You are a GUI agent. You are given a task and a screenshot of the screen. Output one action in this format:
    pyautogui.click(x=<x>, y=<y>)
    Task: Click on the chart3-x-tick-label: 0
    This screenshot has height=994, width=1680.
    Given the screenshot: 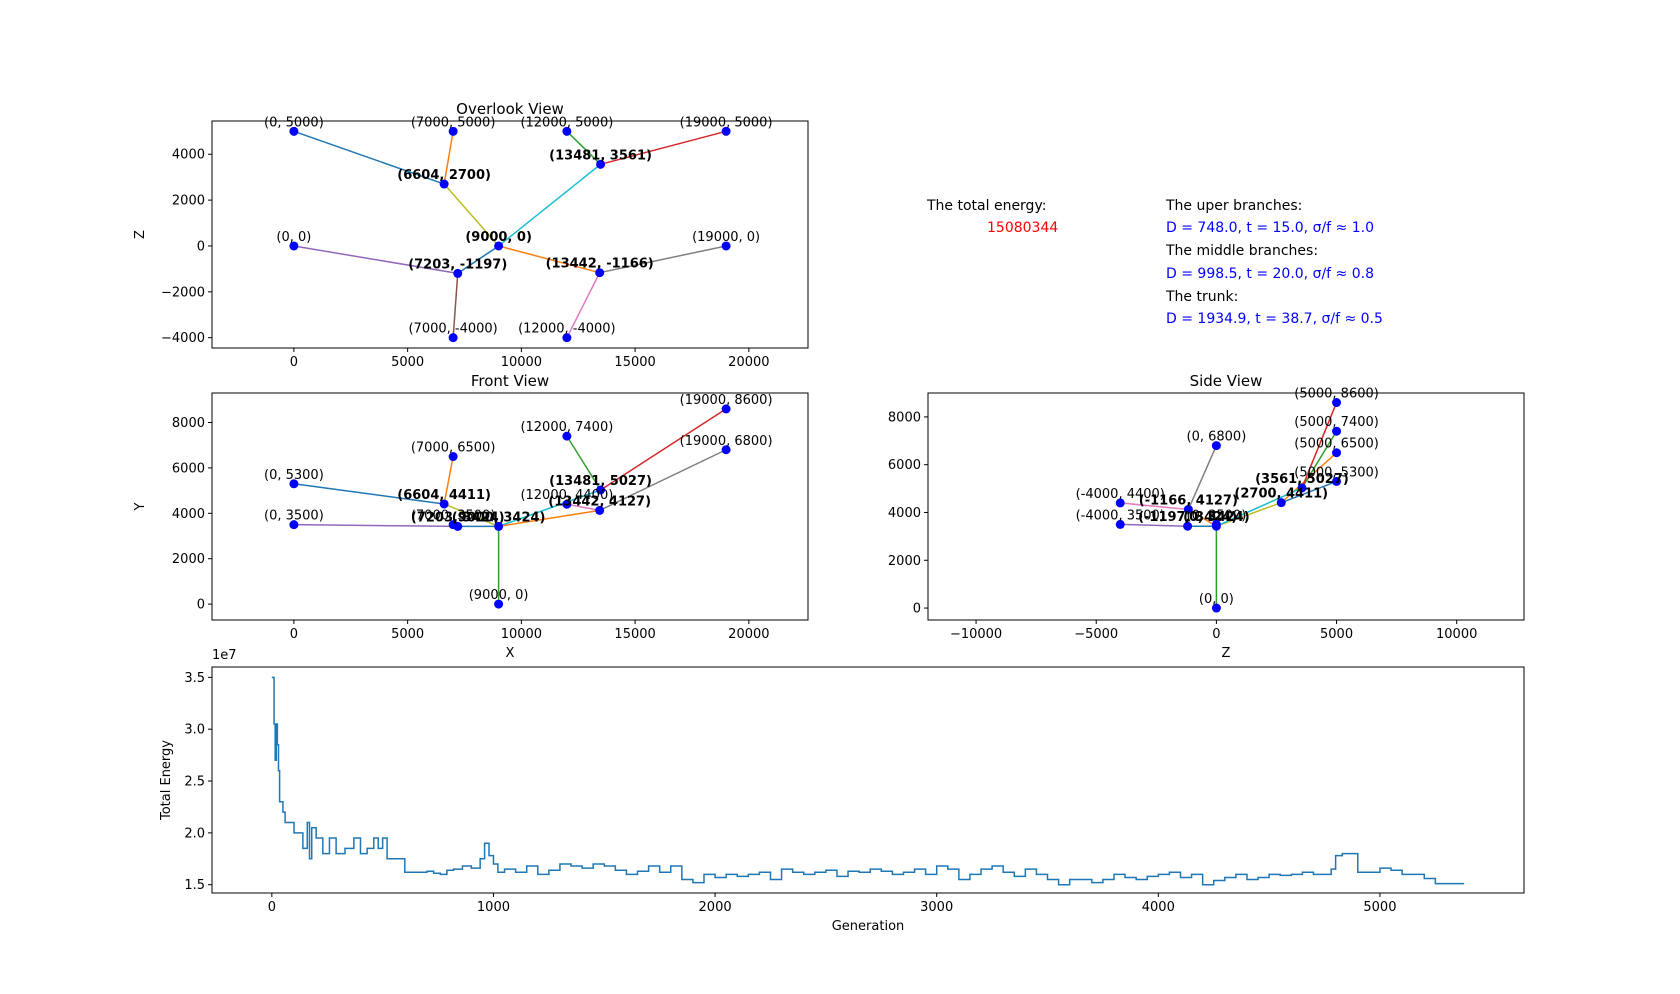 What is the action you would take?
    pyautogui.click(x=1216, y=634)
    